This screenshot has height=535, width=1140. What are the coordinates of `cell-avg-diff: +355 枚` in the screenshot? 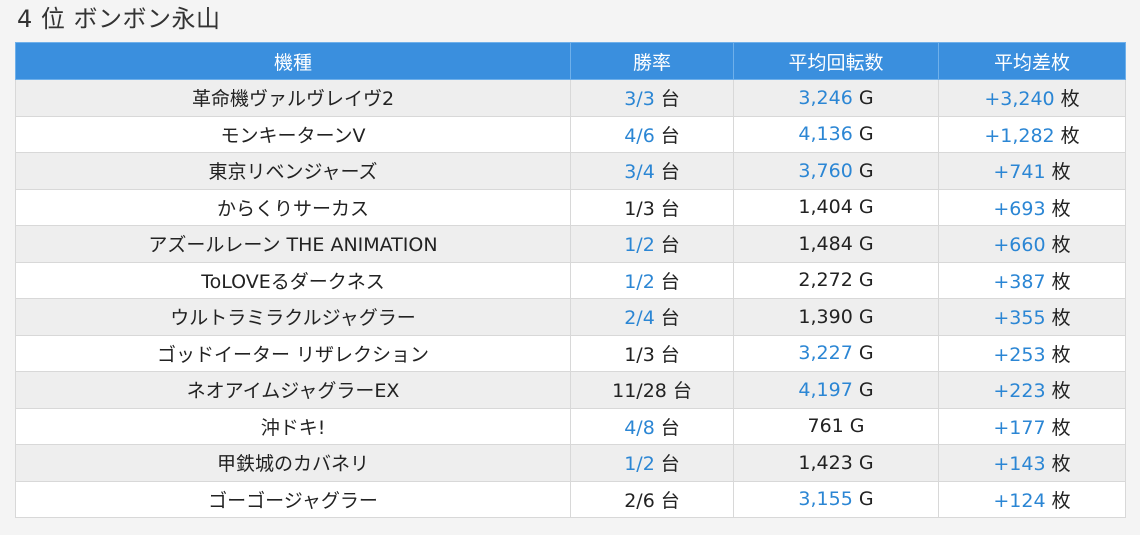 It's located at (1032, 317).